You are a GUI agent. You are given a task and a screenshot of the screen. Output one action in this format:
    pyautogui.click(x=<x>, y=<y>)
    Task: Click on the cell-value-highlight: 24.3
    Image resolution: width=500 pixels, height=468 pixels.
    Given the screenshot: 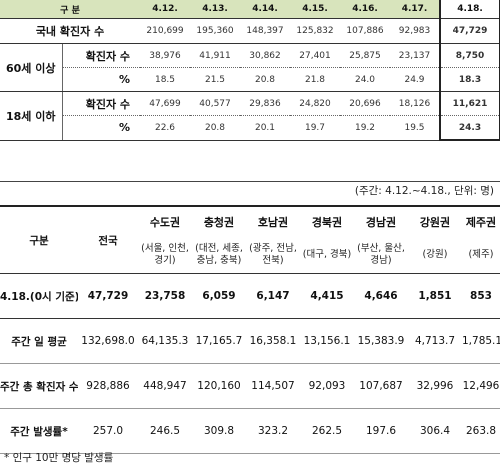 What is the action you would take?
    pyautogui.click(x=469, y=128)
    